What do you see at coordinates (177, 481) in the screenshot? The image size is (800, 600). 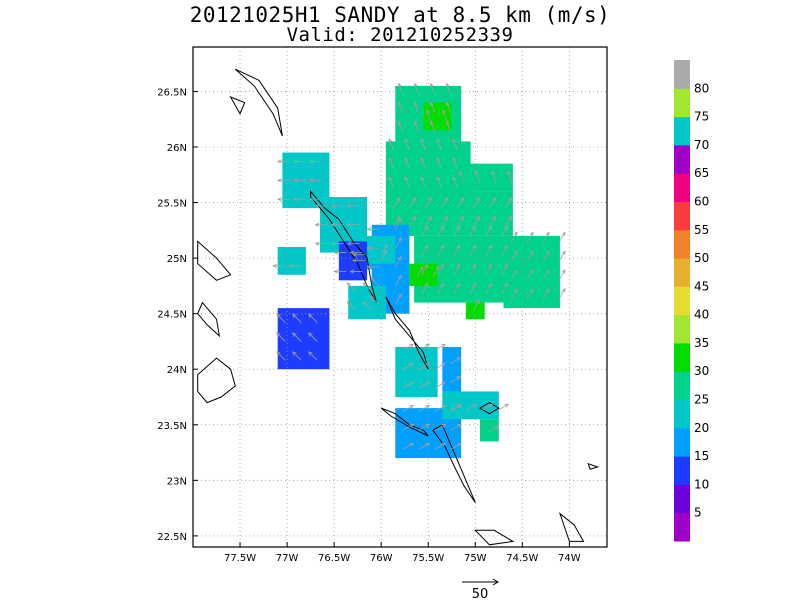 I see `lat-tick-label: 23N` at bounding box center [177, 481].